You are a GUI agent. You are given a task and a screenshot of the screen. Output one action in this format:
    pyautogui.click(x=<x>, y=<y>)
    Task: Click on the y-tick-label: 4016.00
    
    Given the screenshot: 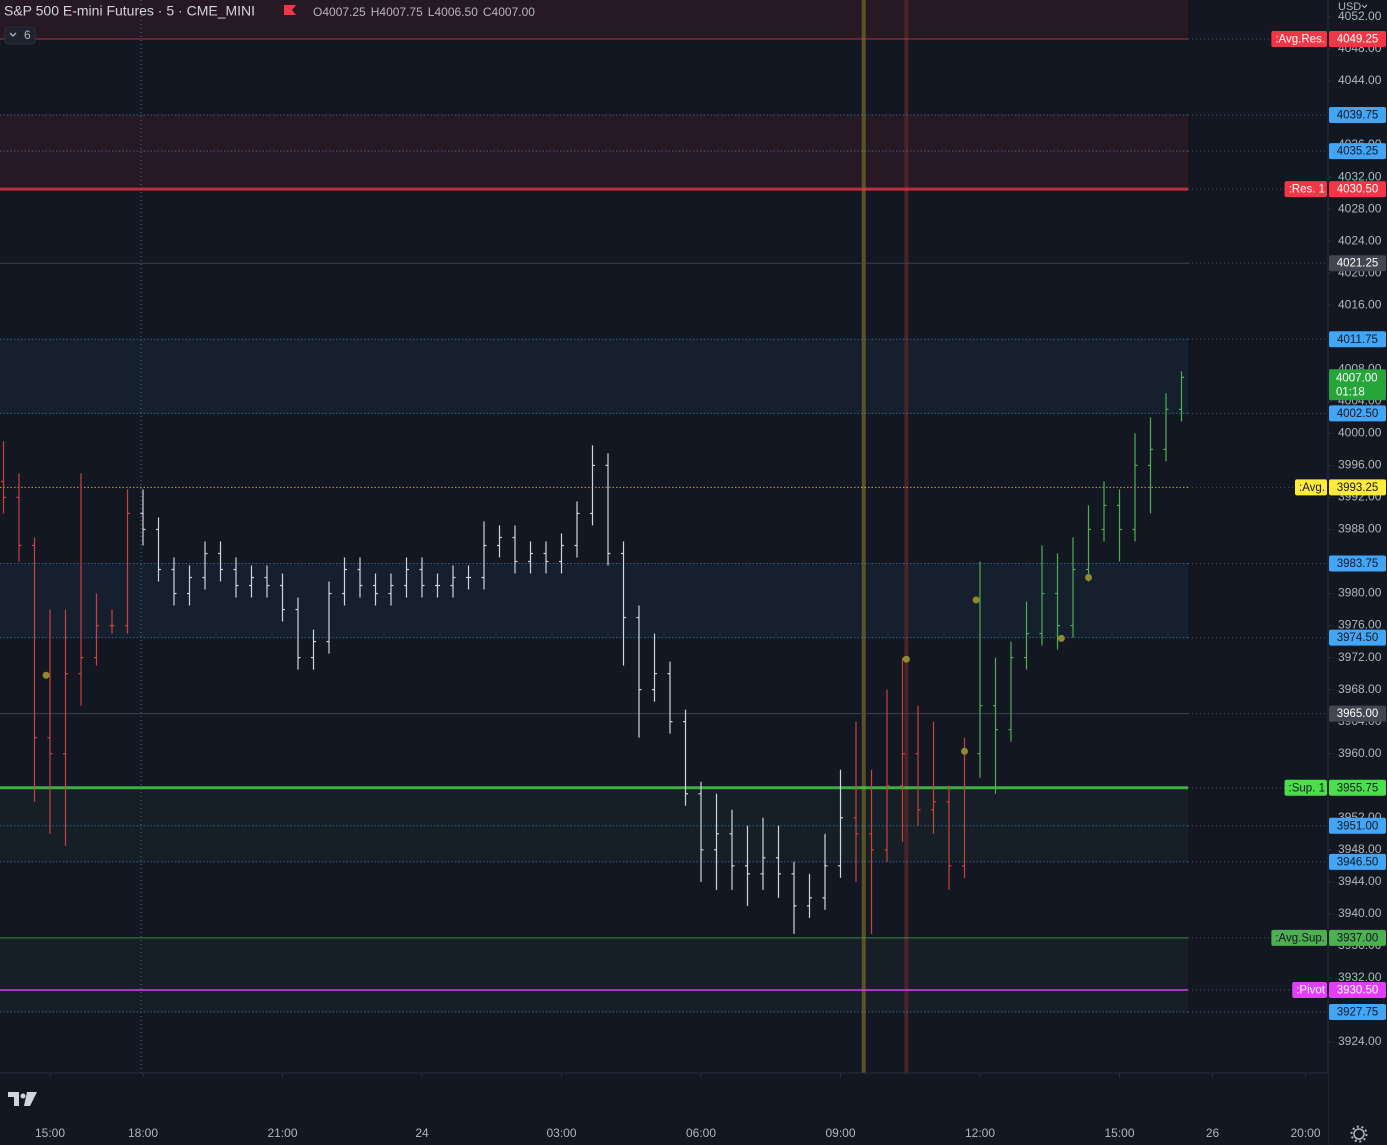 What is the action you would take?
    pyautogui.click(x=1360, y=304)
    